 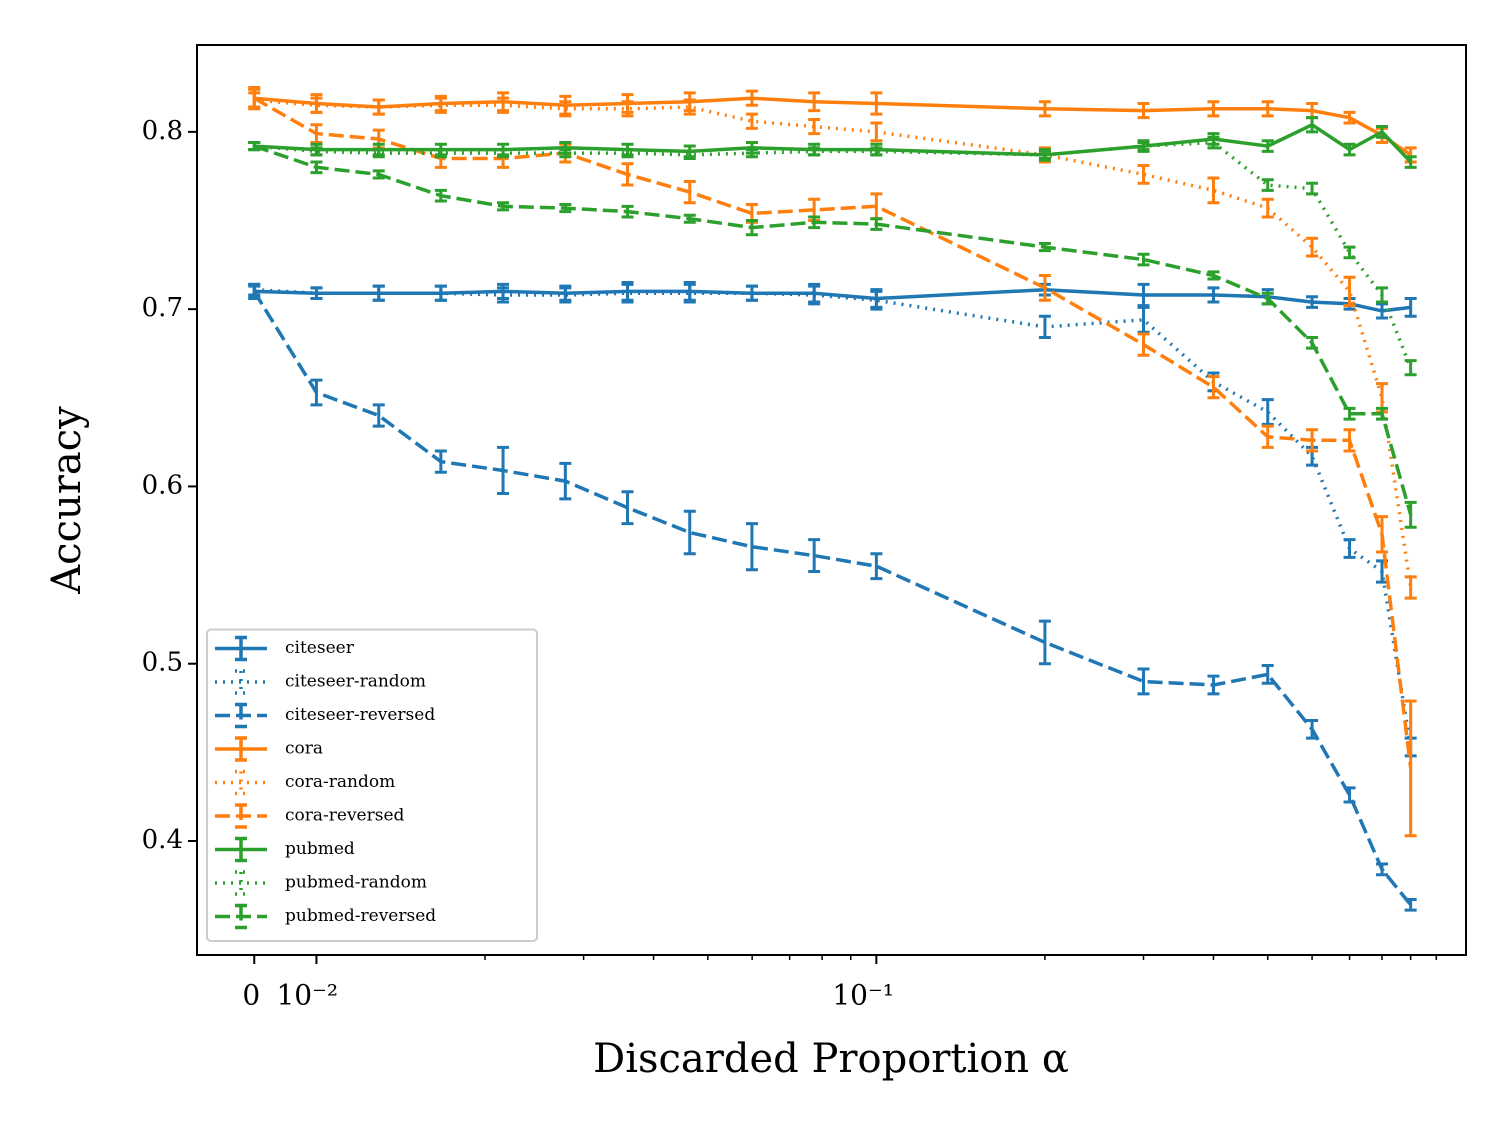 What do you see at coordinates (162, 131) in the screenshot?
I see `y-tick-label: 0.8` at bounding box center [162, 131].